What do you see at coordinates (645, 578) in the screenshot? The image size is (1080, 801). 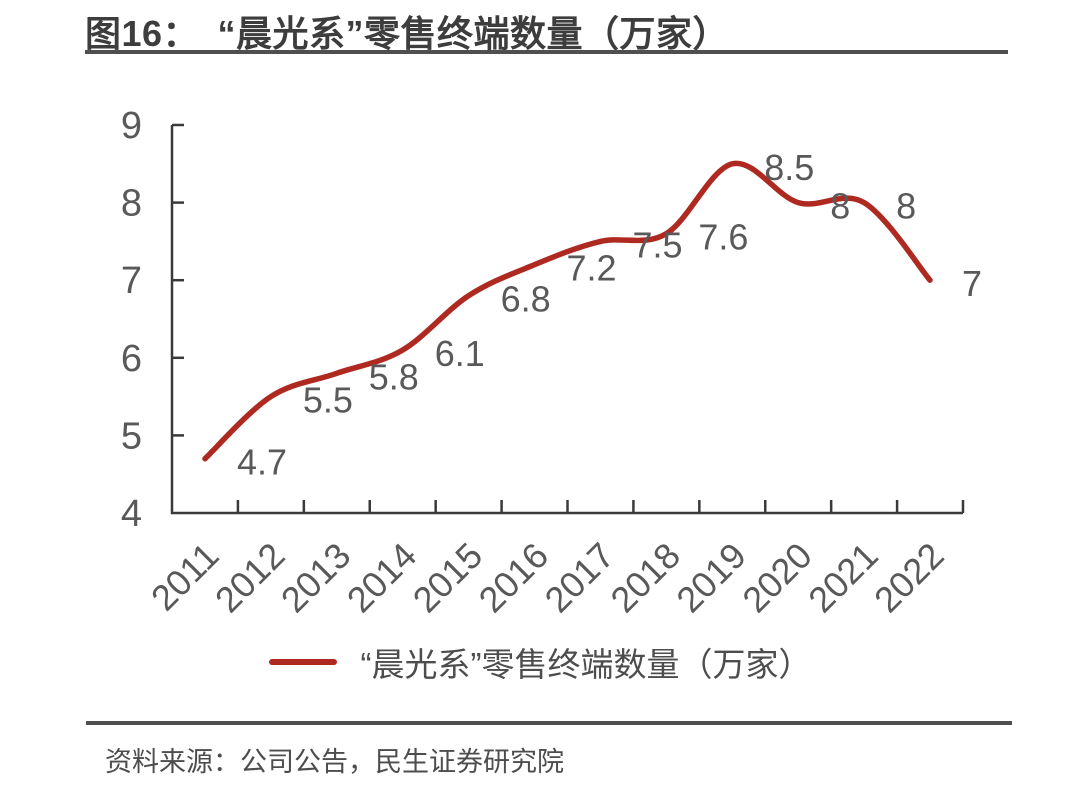 I see `x-tick-label: 2018` at bounding box center [645, 578].